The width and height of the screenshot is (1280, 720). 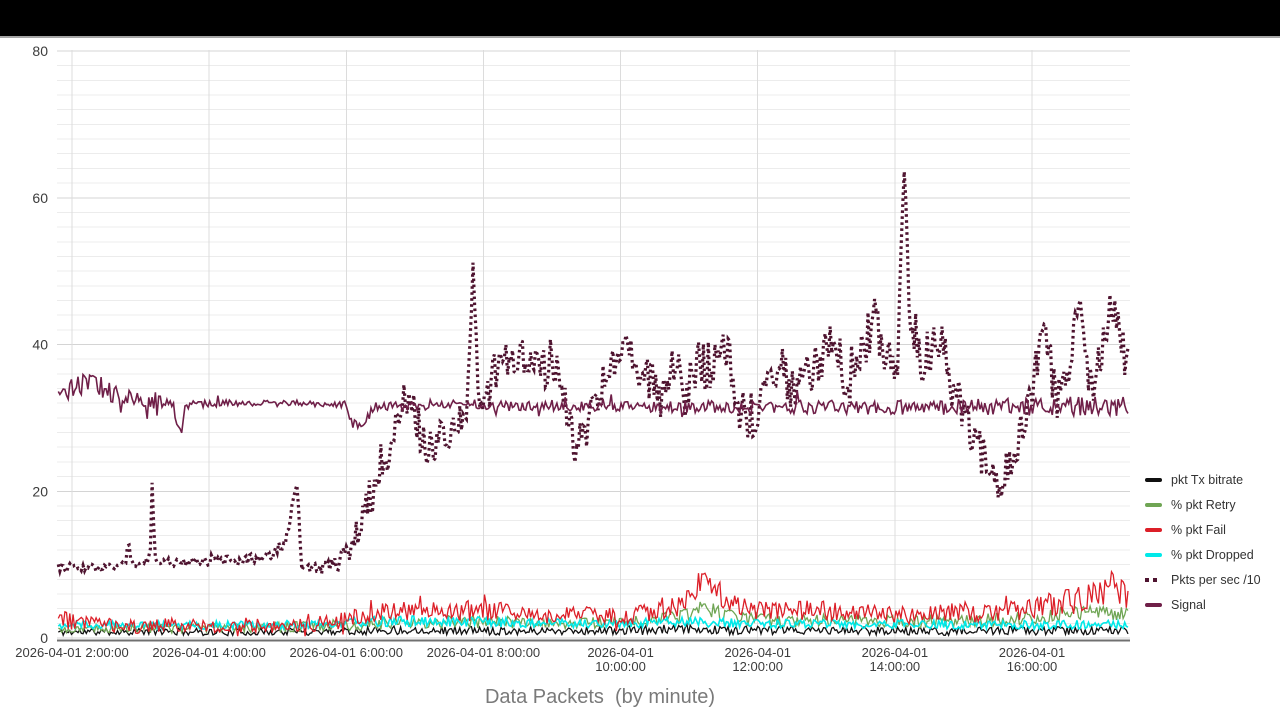 I want to click on y-tick-label: 40, so click(x=40, y=345).